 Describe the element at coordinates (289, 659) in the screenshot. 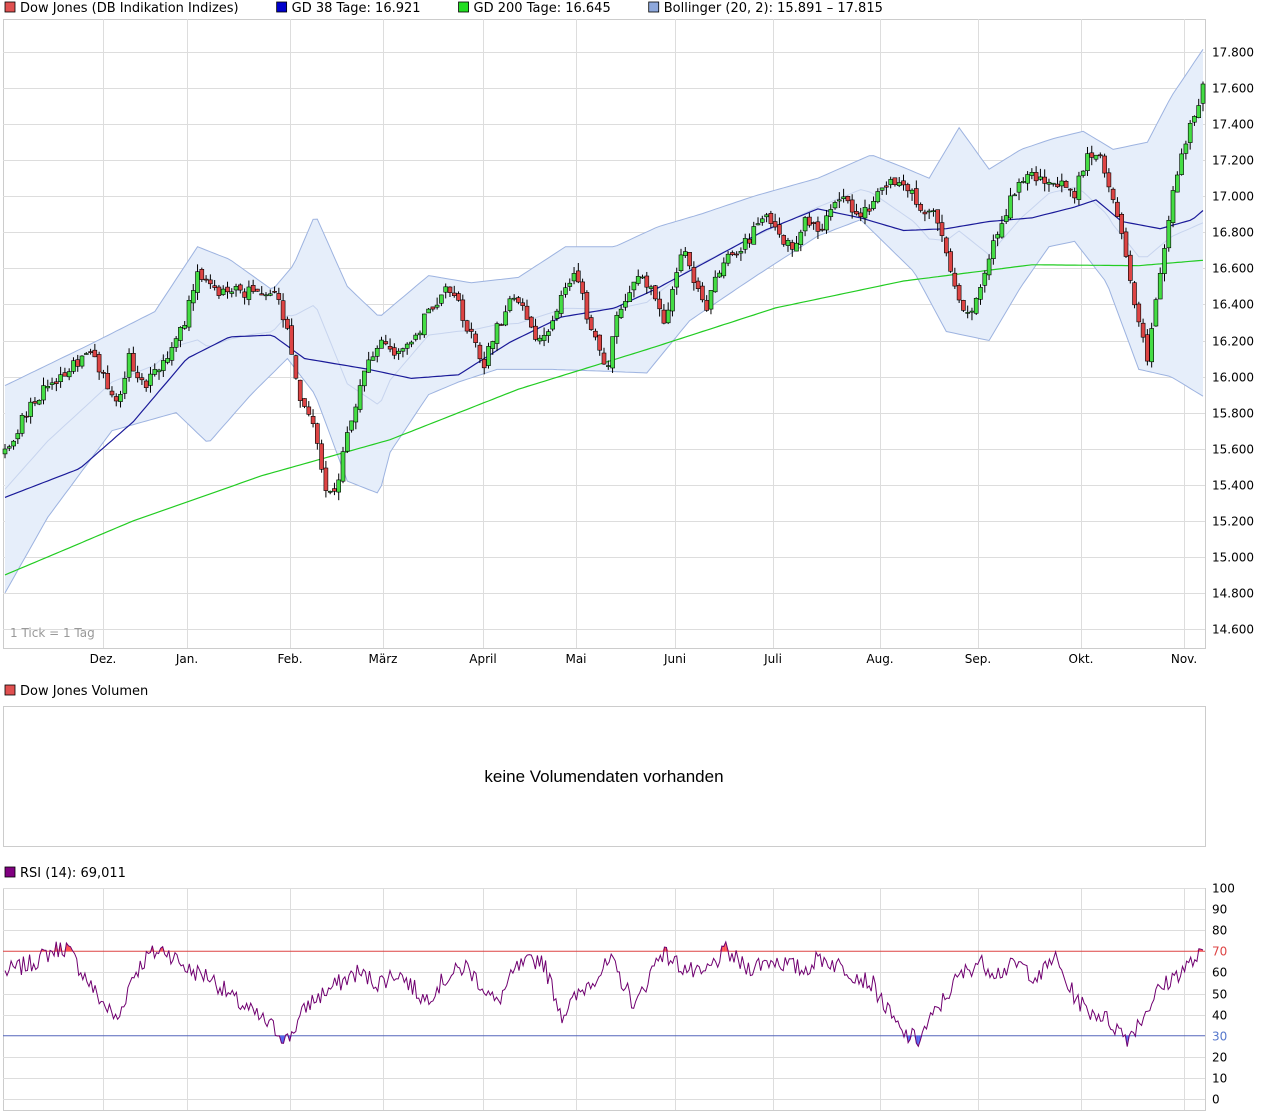

I see `x-tick-label: Feb.` at that location.